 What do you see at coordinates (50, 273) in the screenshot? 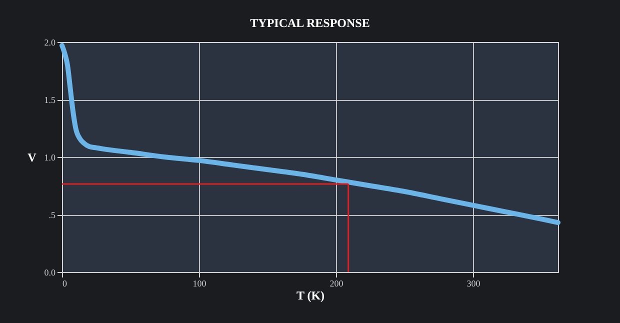
I see `y-tick-label: 0.0` at bounding box center [50, 273].